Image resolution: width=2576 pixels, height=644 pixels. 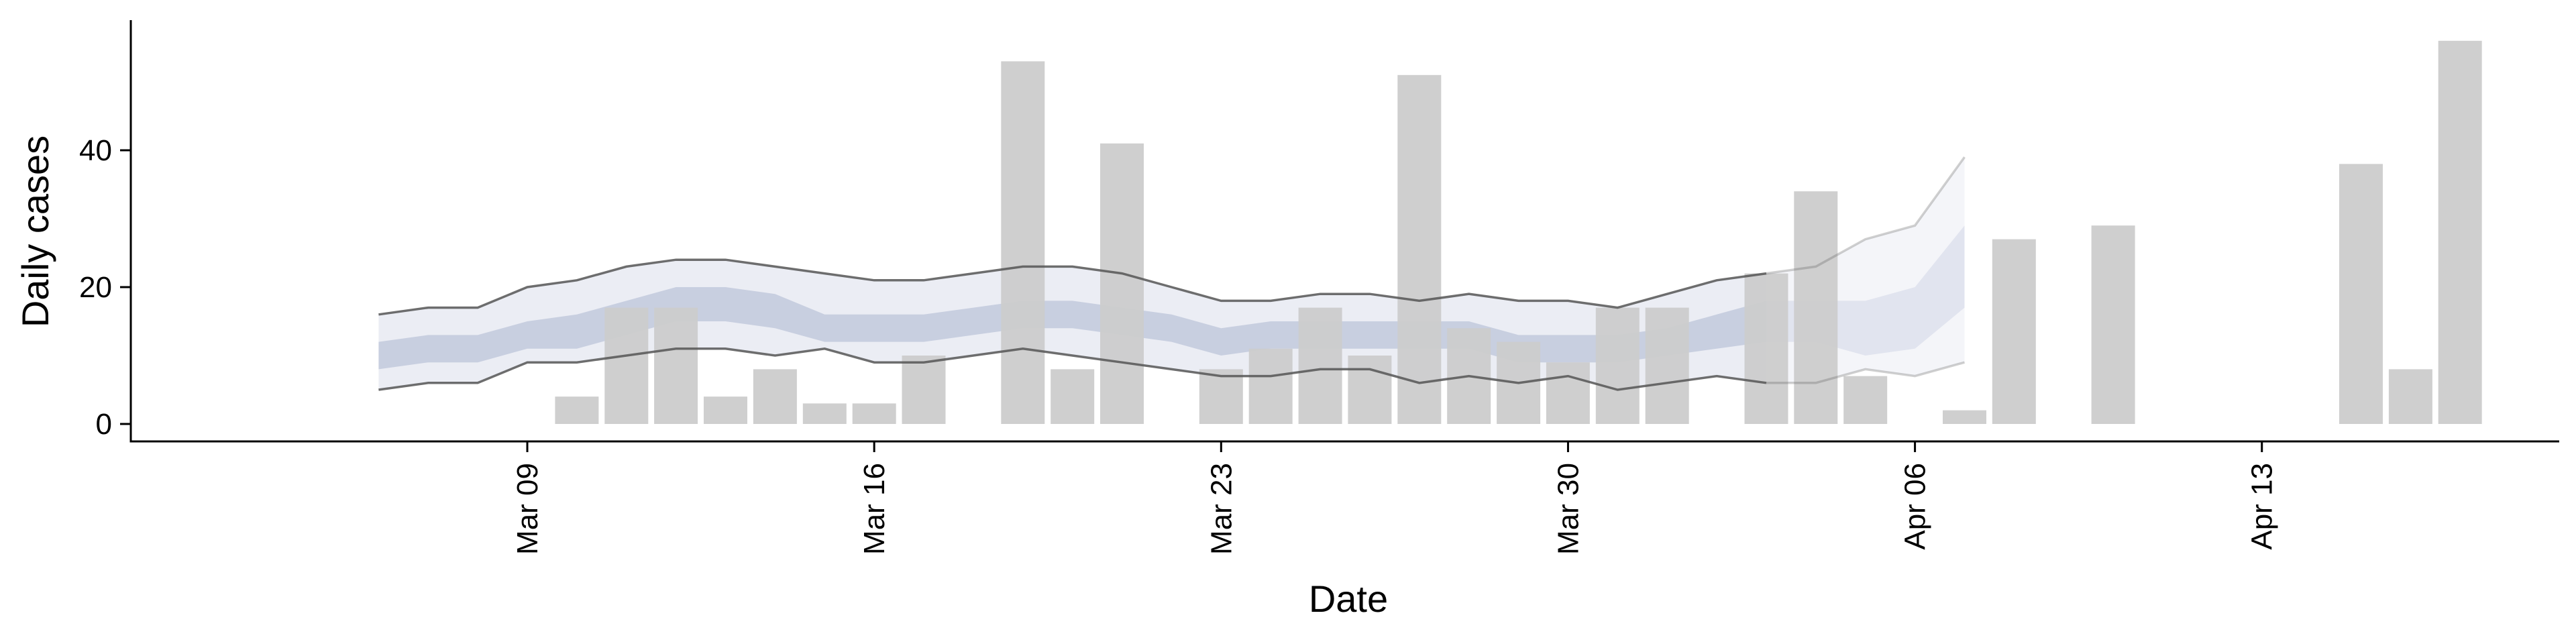 What do you see at coordinates (2262, 506) in the screenshot?
I see `x-tick-label-2020-04-13: Apr 13` at bounding box center [2262, 506].